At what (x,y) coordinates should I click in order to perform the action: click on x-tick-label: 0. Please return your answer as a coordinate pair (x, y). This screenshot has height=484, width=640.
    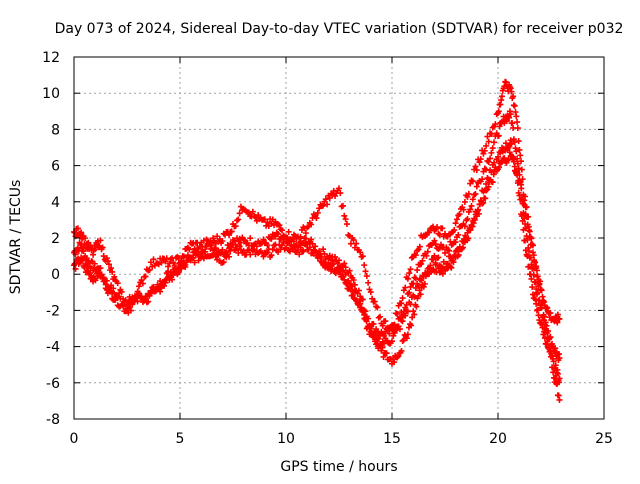
    Looking at the image, I should click on (74, 439).